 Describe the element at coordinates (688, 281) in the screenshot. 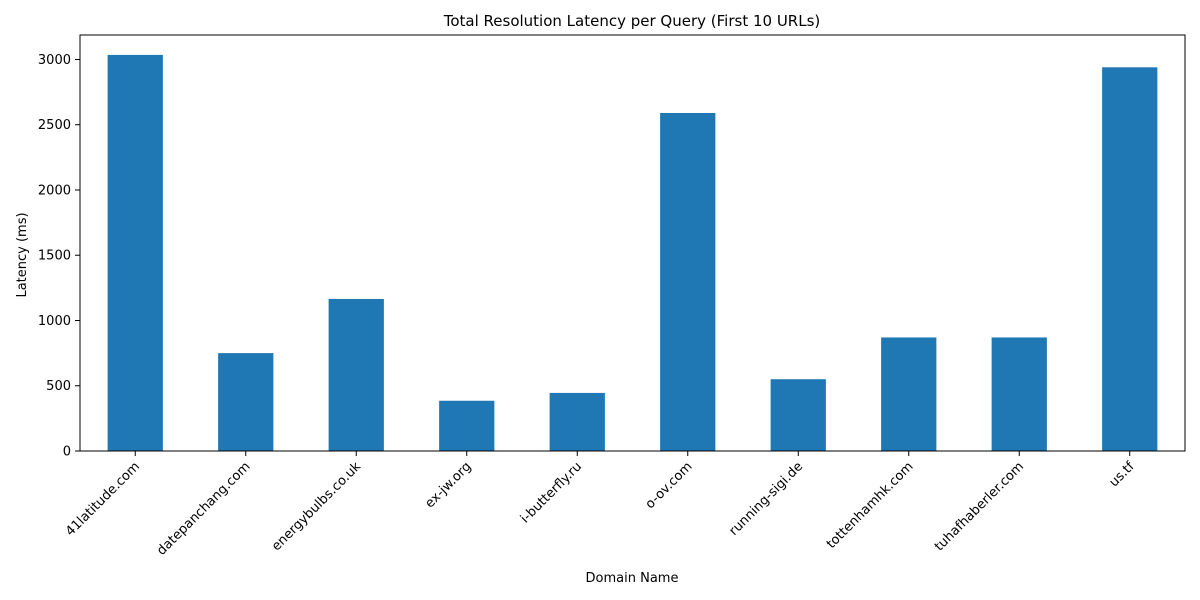

I see `bar-o-ov.com` at that location.